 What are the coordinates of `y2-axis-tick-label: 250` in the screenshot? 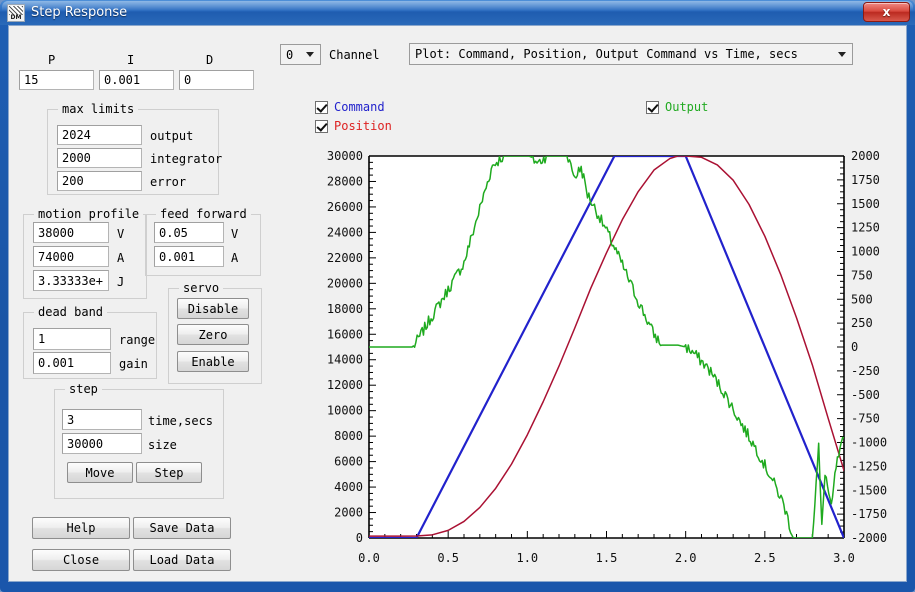 It's located at (862, 323).